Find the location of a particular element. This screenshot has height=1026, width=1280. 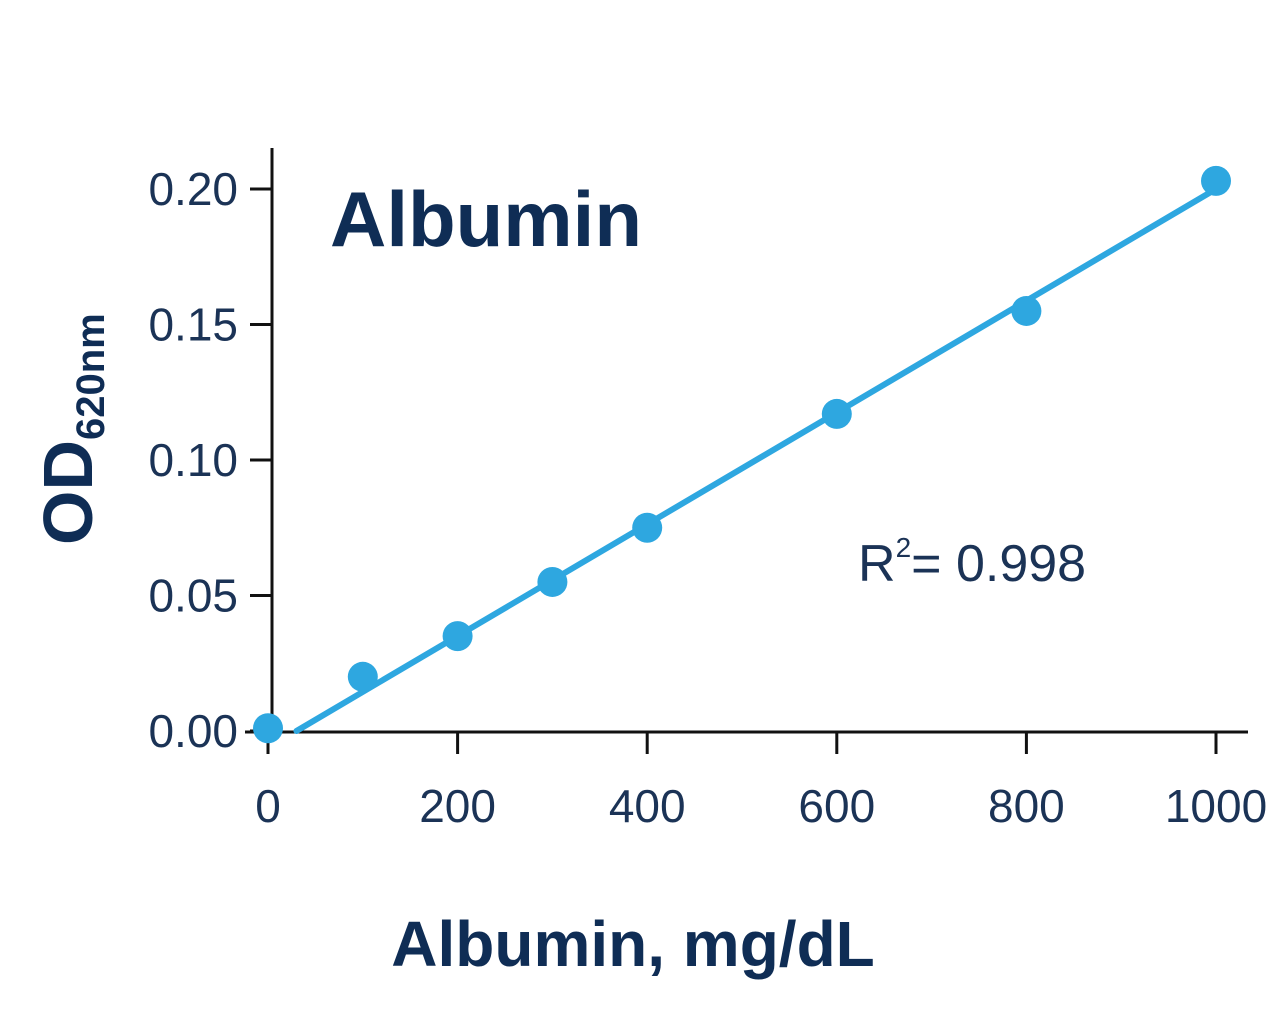

y-axis-title-subscript: 620nm is located at coordinates (91, 376).